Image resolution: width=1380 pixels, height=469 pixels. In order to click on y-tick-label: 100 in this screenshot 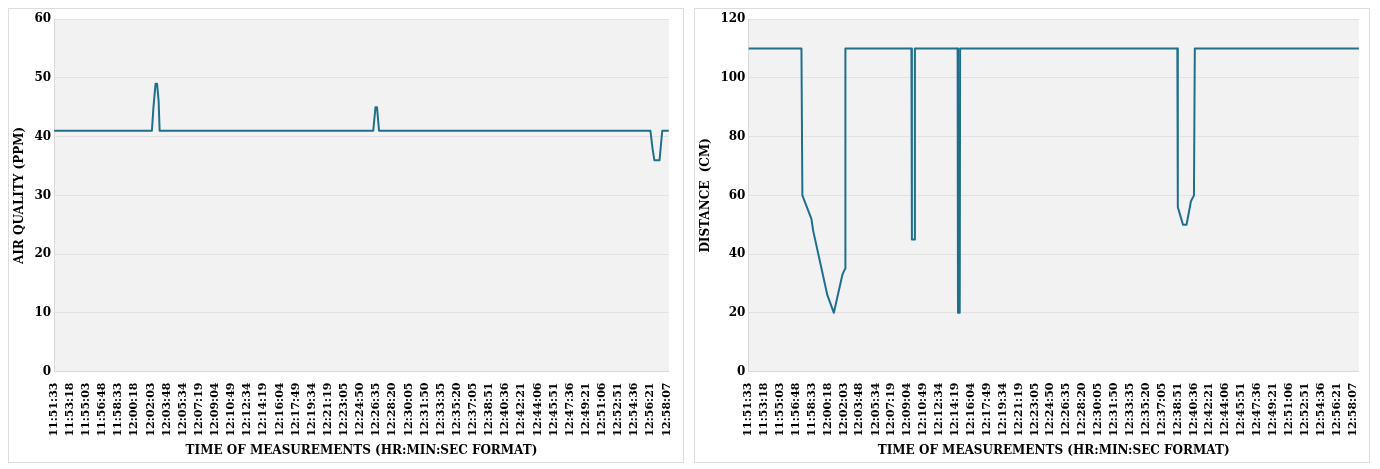, I will do `click(733, 77)`.